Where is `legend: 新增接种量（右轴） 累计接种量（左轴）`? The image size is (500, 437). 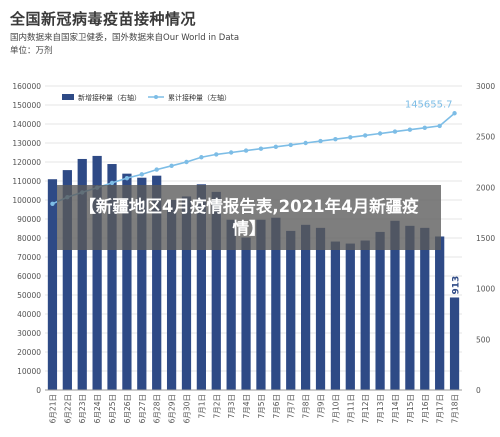 legend: 新增接种量（右轴） 累计接种量（左轴） is located at coordinates (146, 97).